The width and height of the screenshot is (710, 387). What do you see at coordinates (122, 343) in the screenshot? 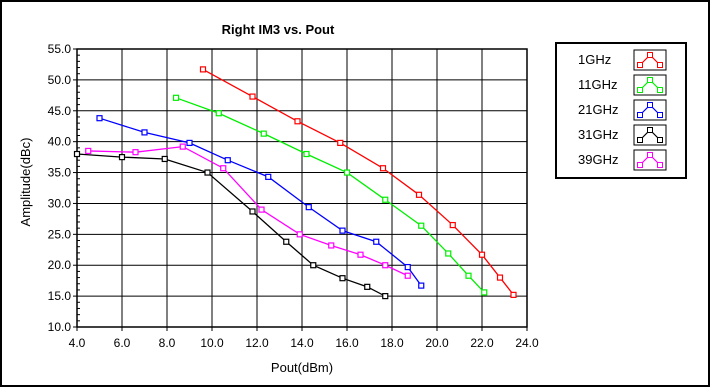
I see `x-tick-label: 6.0` at bounding box center [122, 343].